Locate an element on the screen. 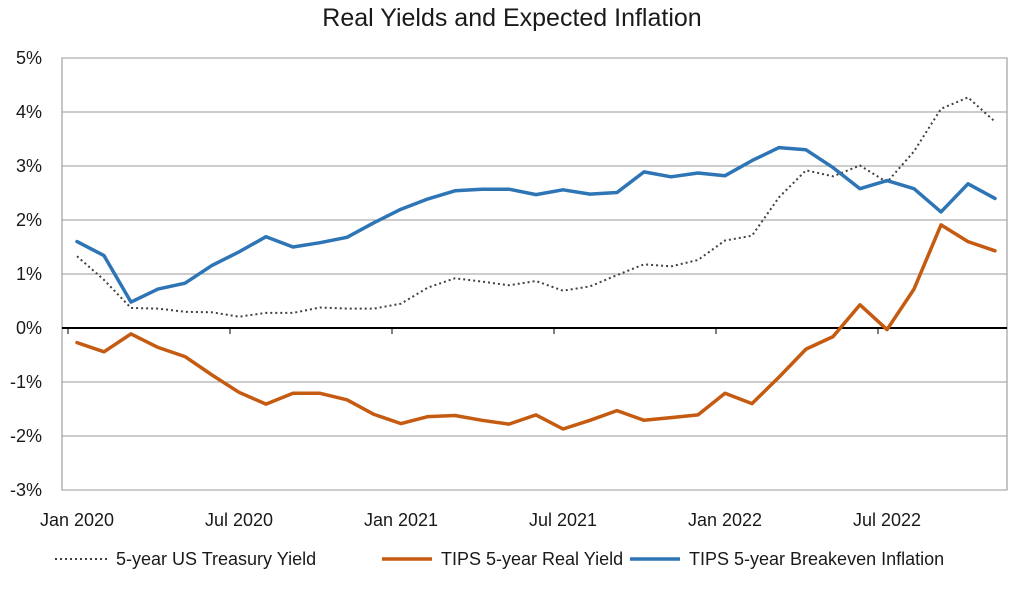 The height and width of the screenshot is (605, 1024). y-tick-label: -2% is located at coordinates (26, 436).